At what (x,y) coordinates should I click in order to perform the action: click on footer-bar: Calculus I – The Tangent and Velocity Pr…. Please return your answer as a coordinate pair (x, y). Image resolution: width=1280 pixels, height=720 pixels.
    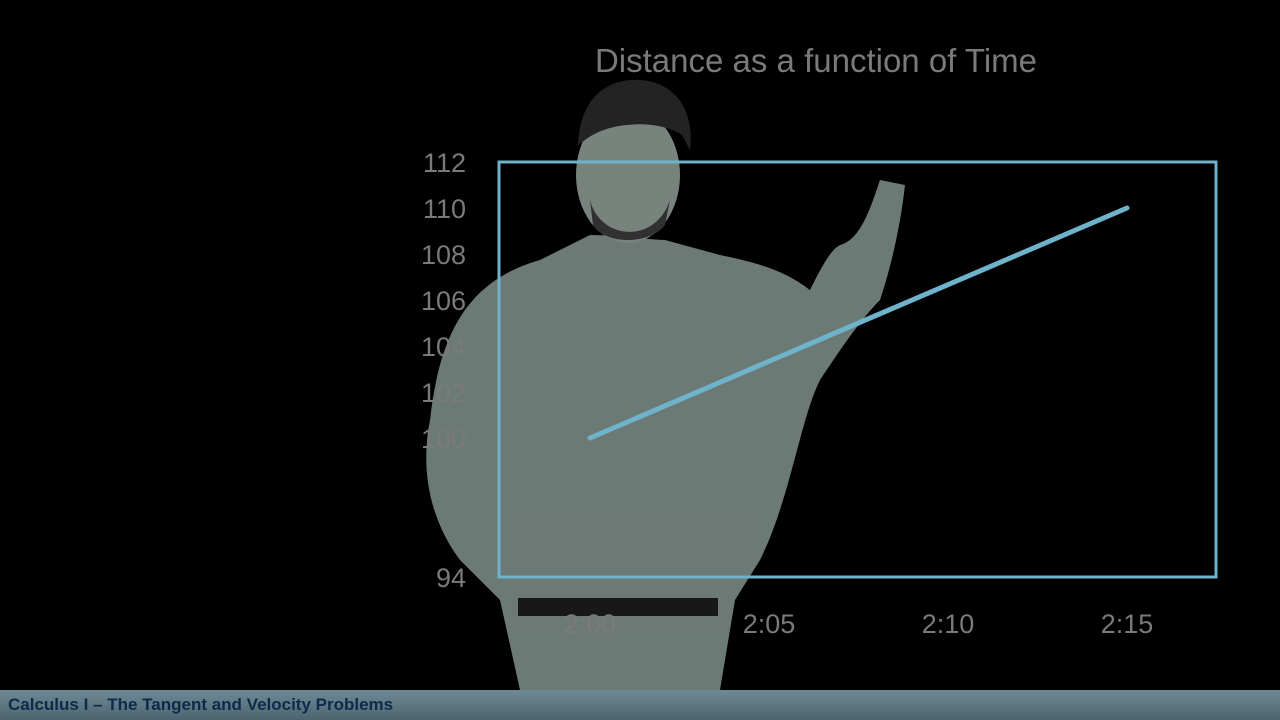
    Looking at the image, I should click on (640, 705).